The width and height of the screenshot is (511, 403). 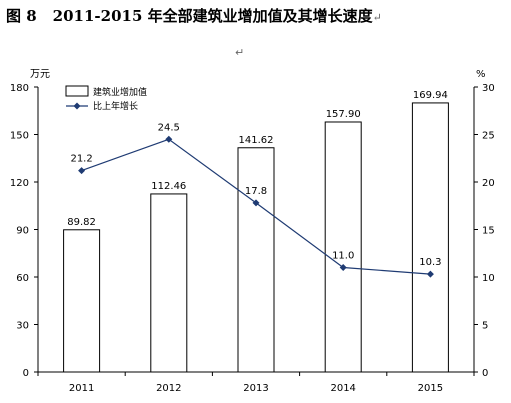 I want to click on bar-data-label: 157.90, so click(x=343, y=114).